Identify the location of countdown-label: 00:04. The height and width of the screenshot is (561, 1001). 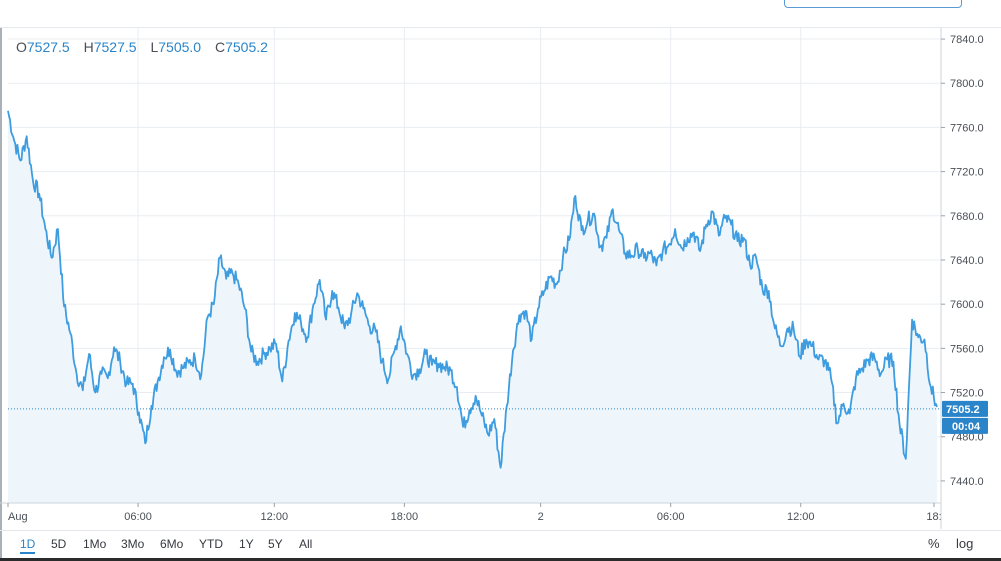
(966, 427).